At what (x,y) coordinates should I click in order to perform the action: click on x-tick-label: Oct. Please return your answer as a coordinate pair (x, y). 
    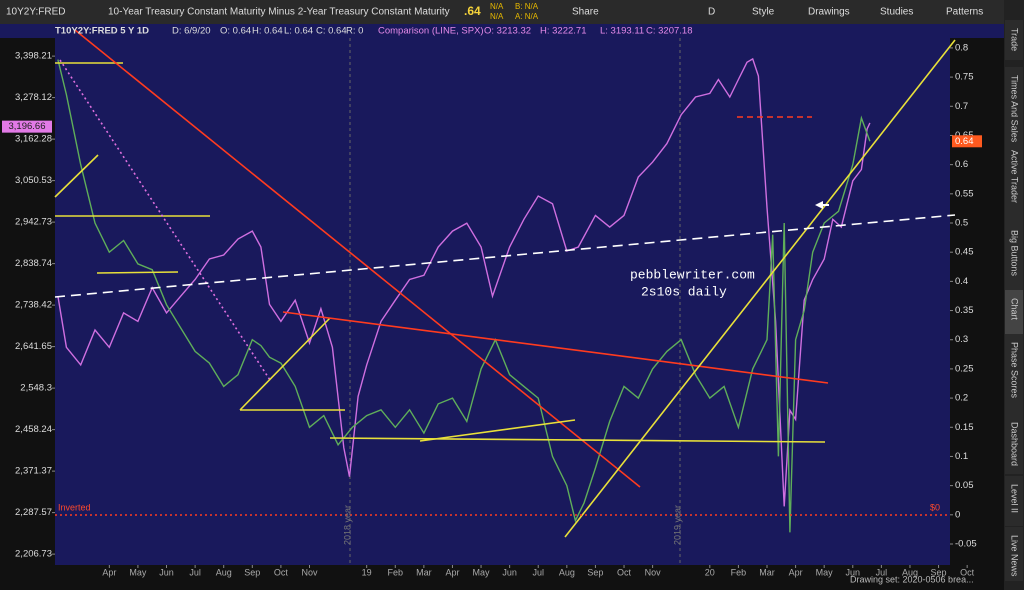
    Looking at the image, I should click on (281, 572).